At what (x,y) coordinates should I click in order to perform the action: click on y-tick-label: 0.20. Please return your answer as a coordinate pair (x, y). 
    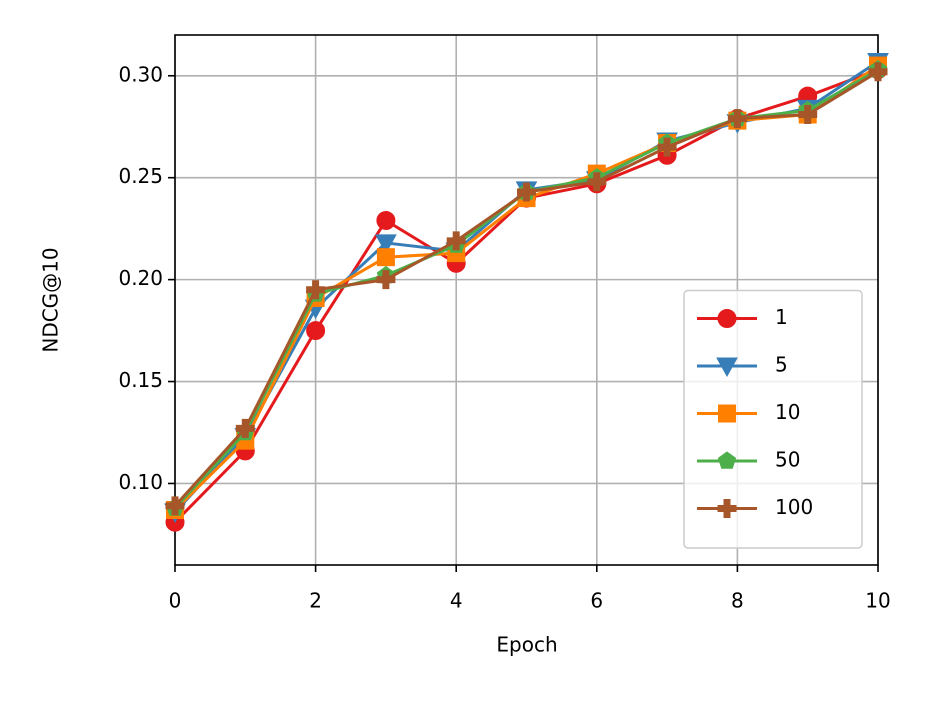
    Looking at the image, I should click on (140, 278).